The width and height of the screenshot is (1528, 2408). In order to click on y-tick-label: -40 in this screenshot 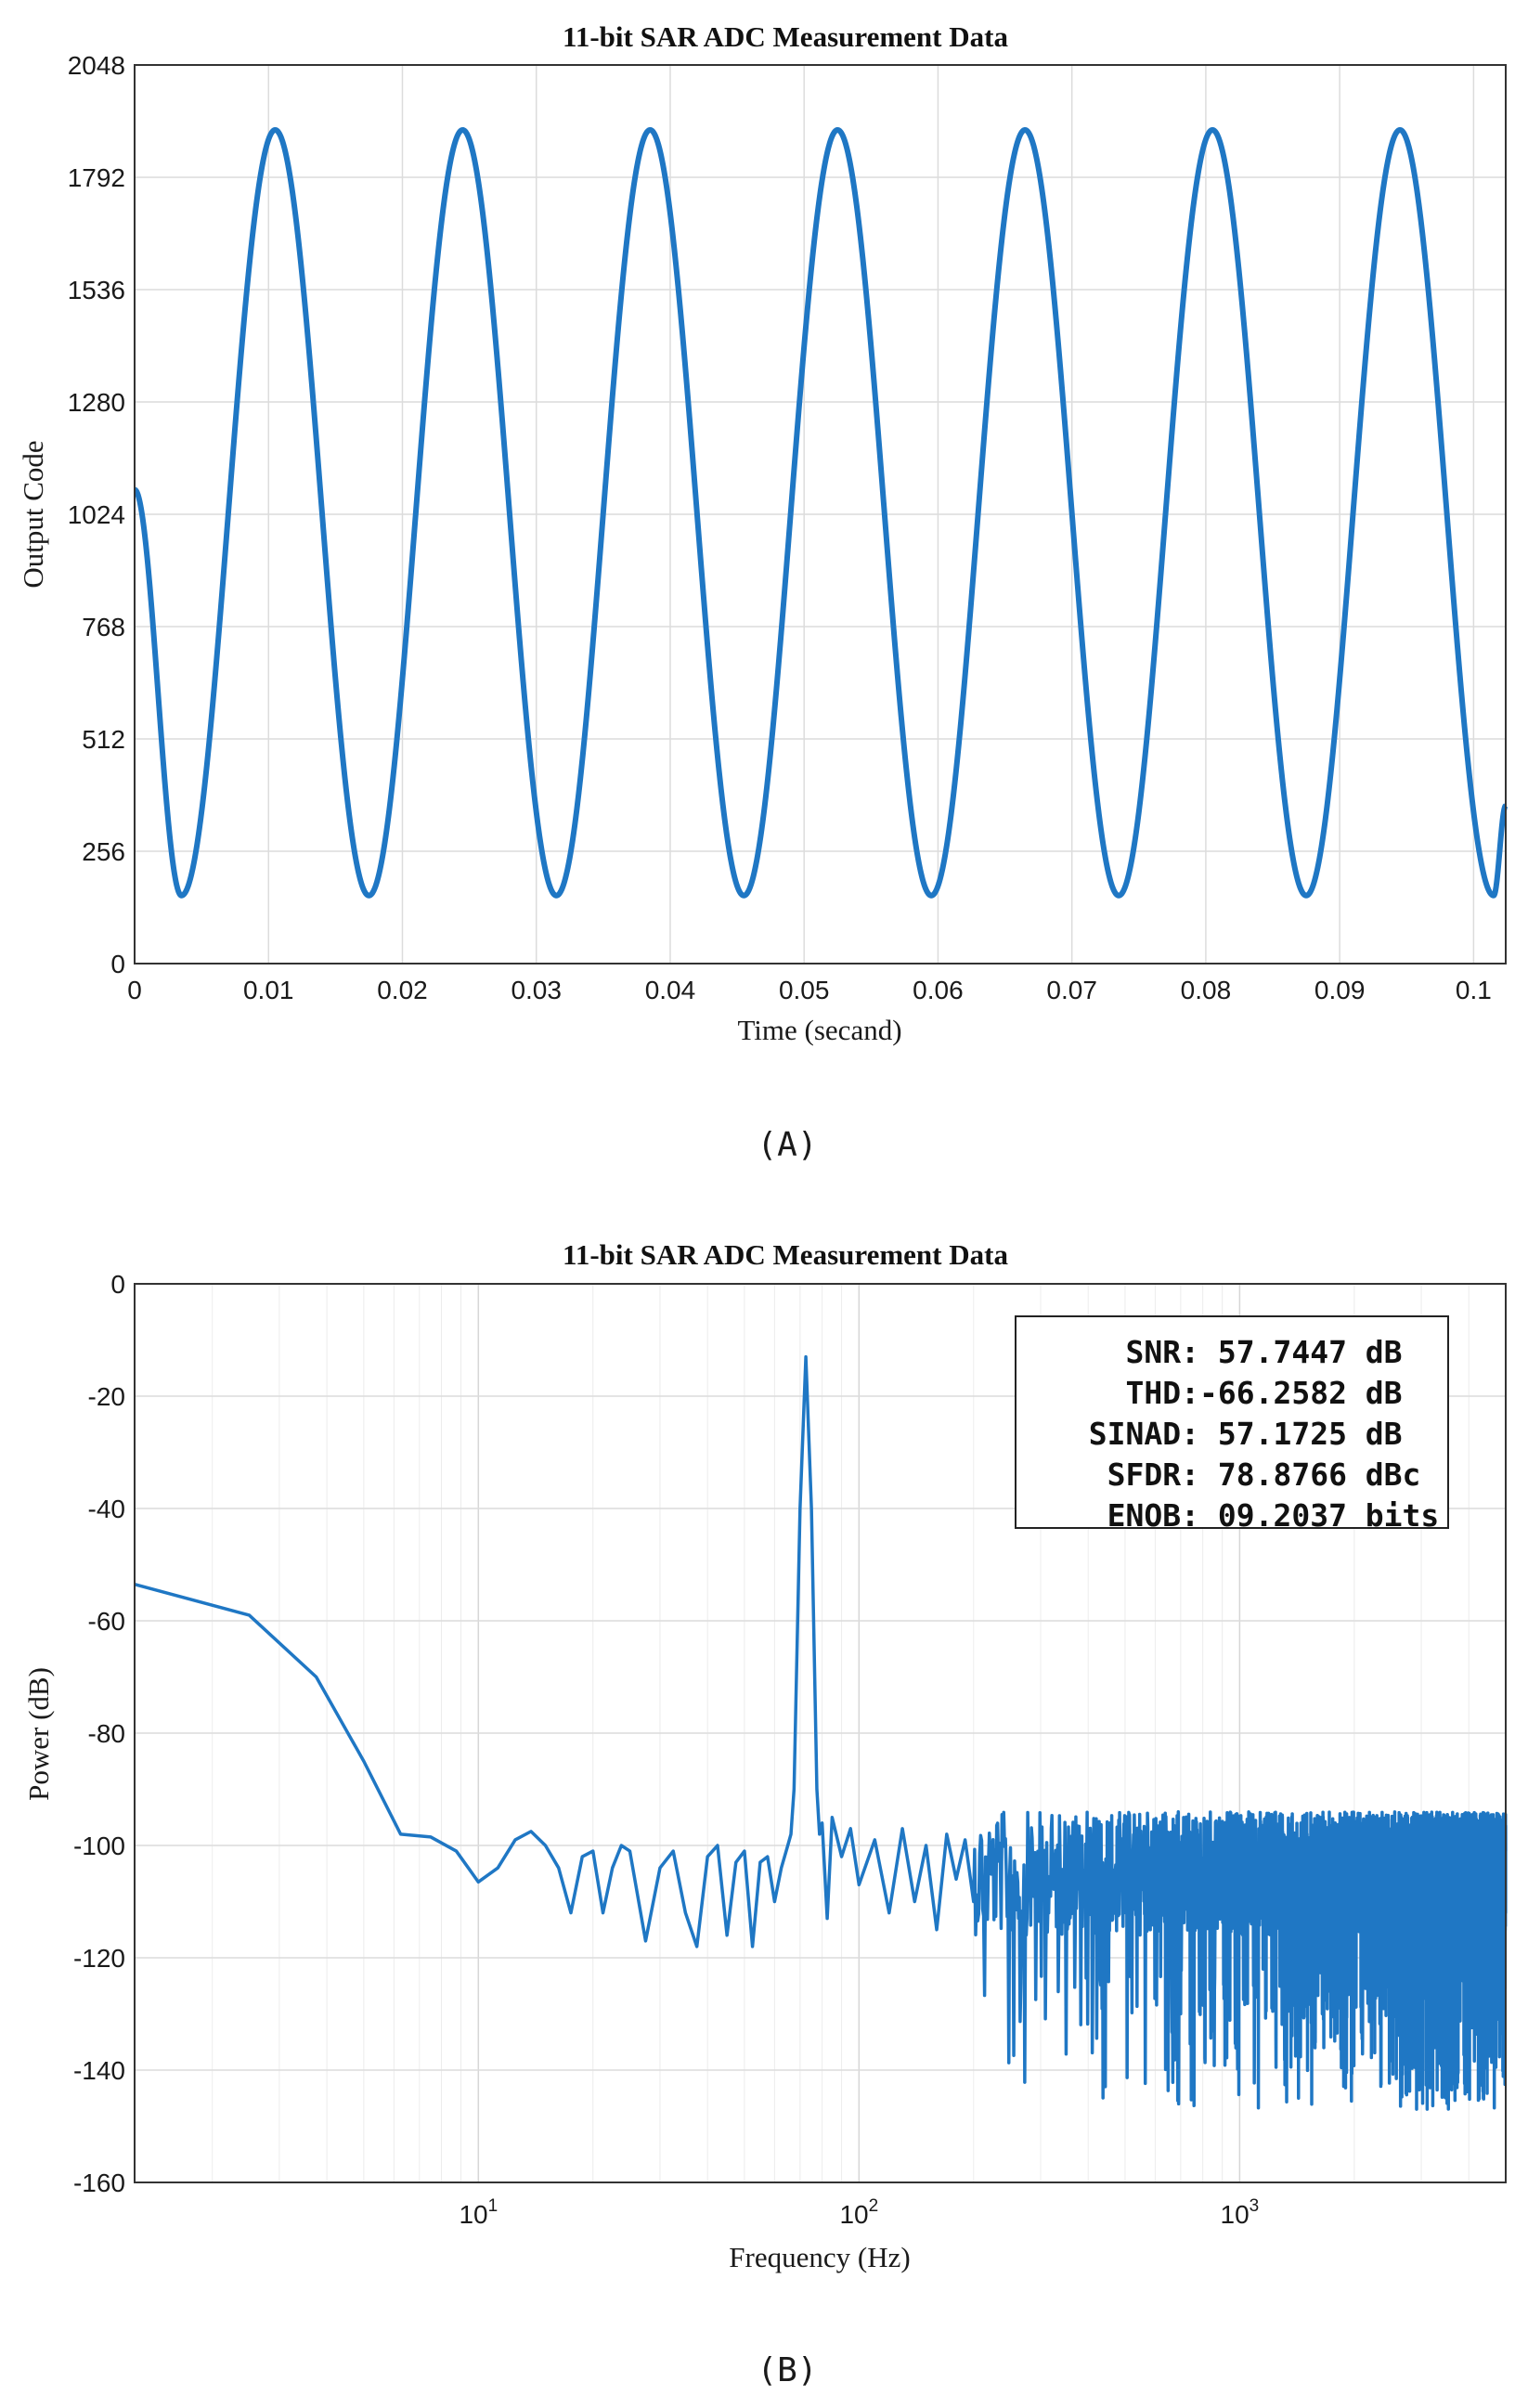, I will do `click(107, 1509)`.